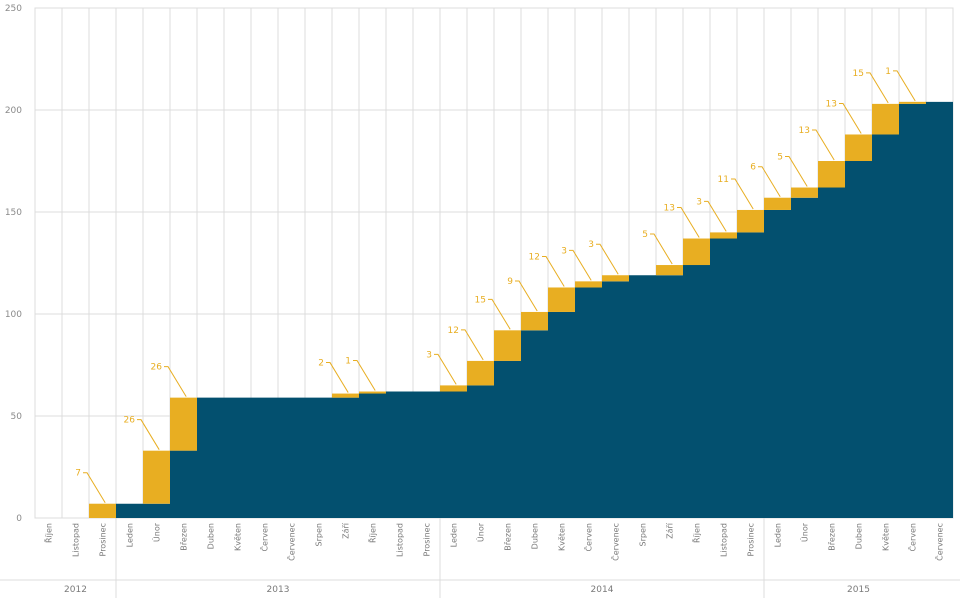  Describe the element at coordinates (264, 537) in the screenshot. I see `x-tick-label: Červen` at that location.